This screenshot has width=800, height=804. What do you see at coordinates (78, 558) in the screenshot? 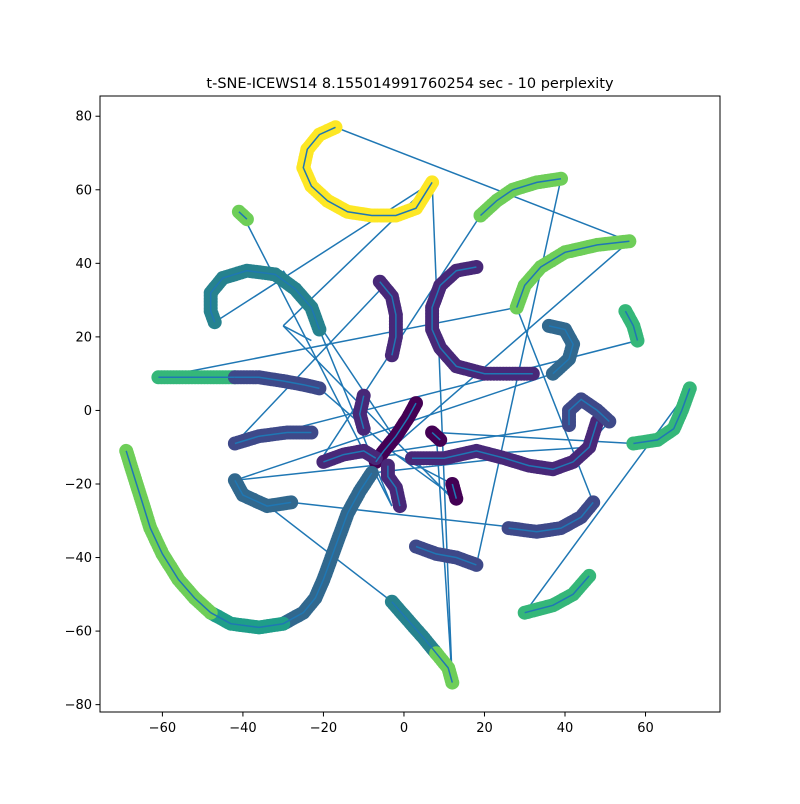
I see `y-tick-label: −40` at bounding box center [78, 558].